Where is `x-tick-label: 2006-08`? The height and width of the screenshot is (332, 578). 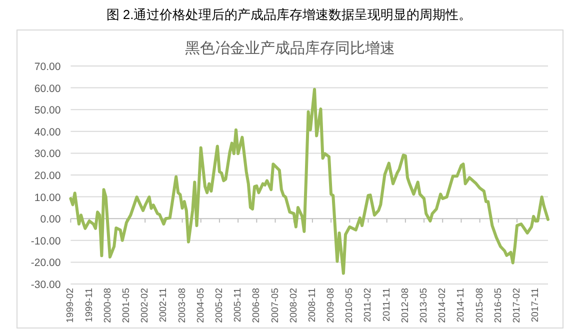
x-tick-label: 2006-08 is located at coordinates (256, 305).